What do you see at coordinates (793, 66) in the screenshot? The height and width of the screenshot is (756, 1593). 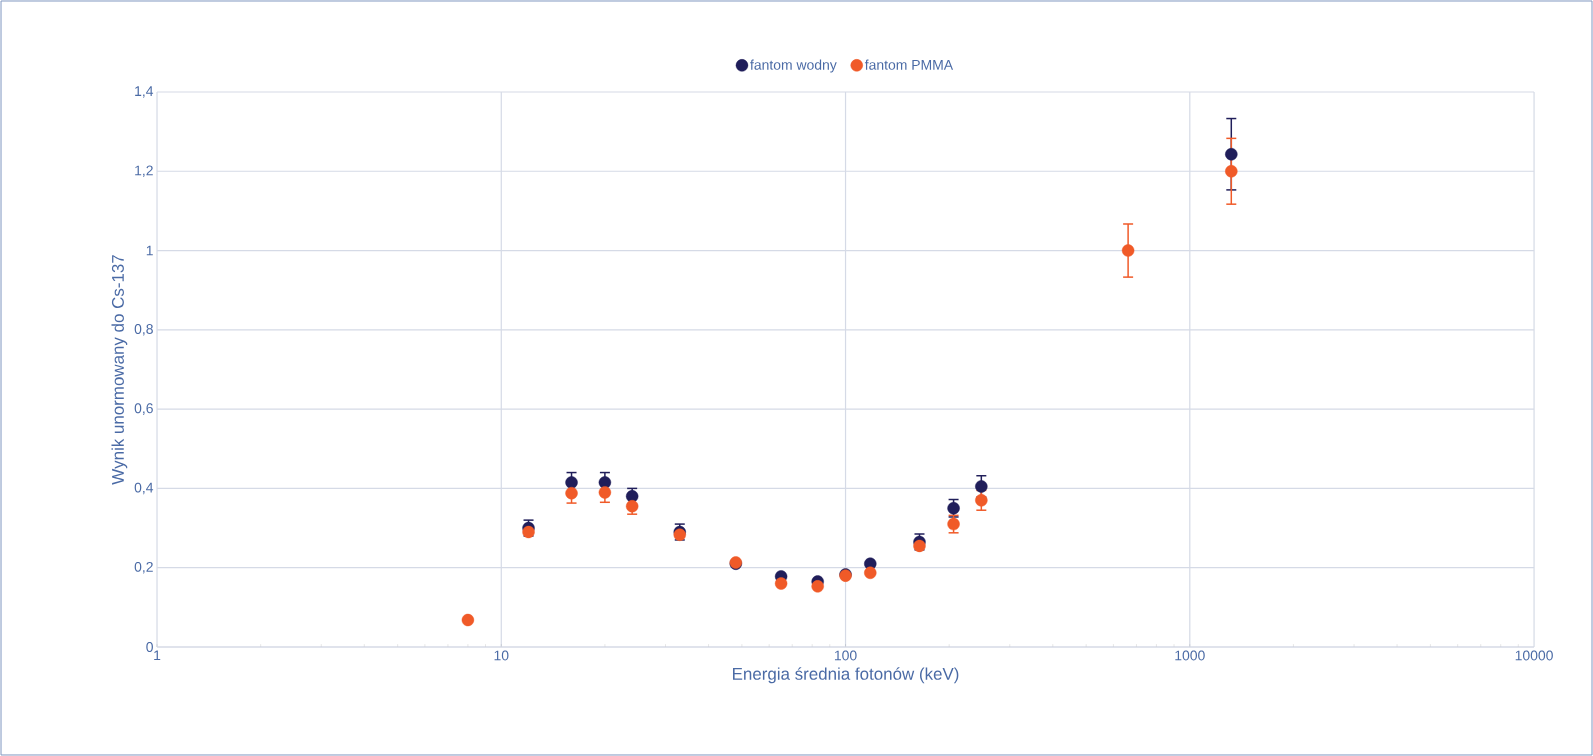 I see `legend-label: fantom wodny` at bounding box center [793, 66].